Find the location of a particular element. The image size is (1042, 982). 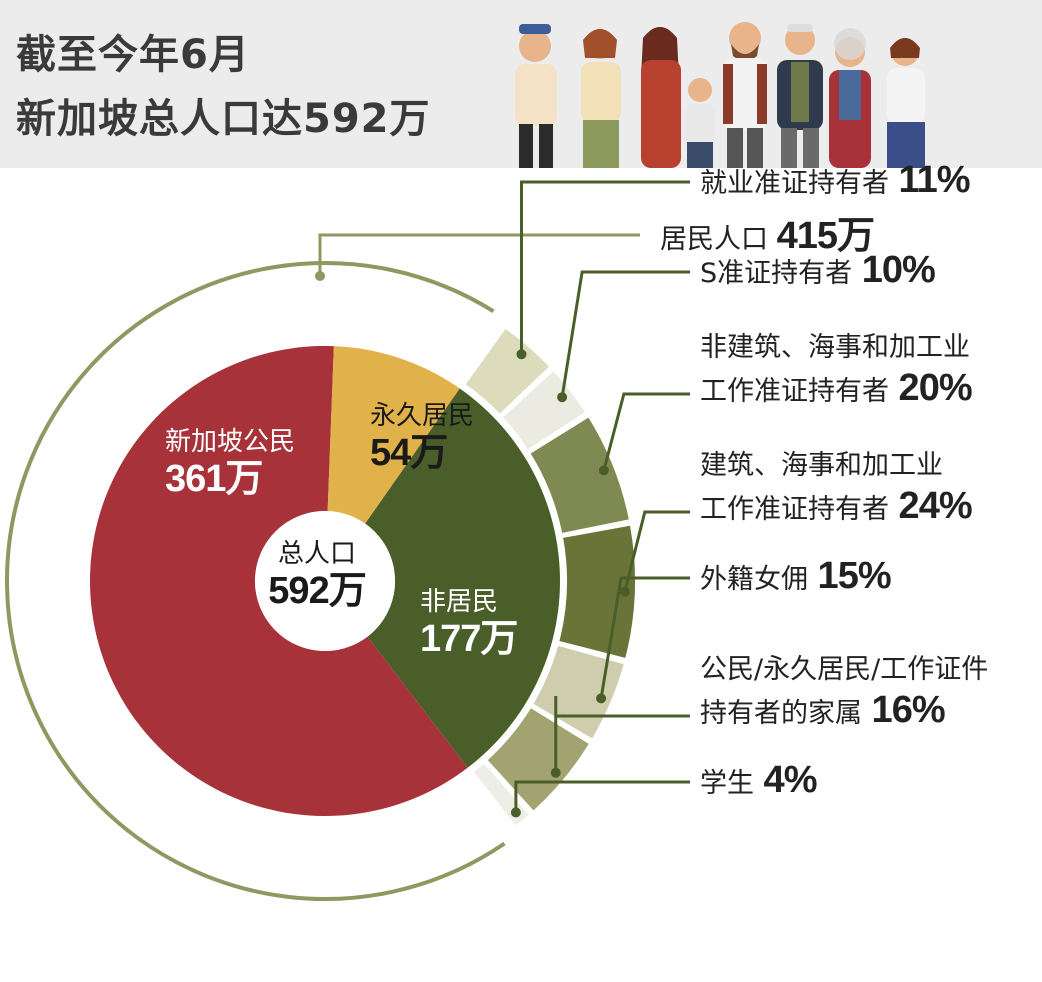

breakdown-label-text: 外籍女佣 is located at coordinates (754, 579).